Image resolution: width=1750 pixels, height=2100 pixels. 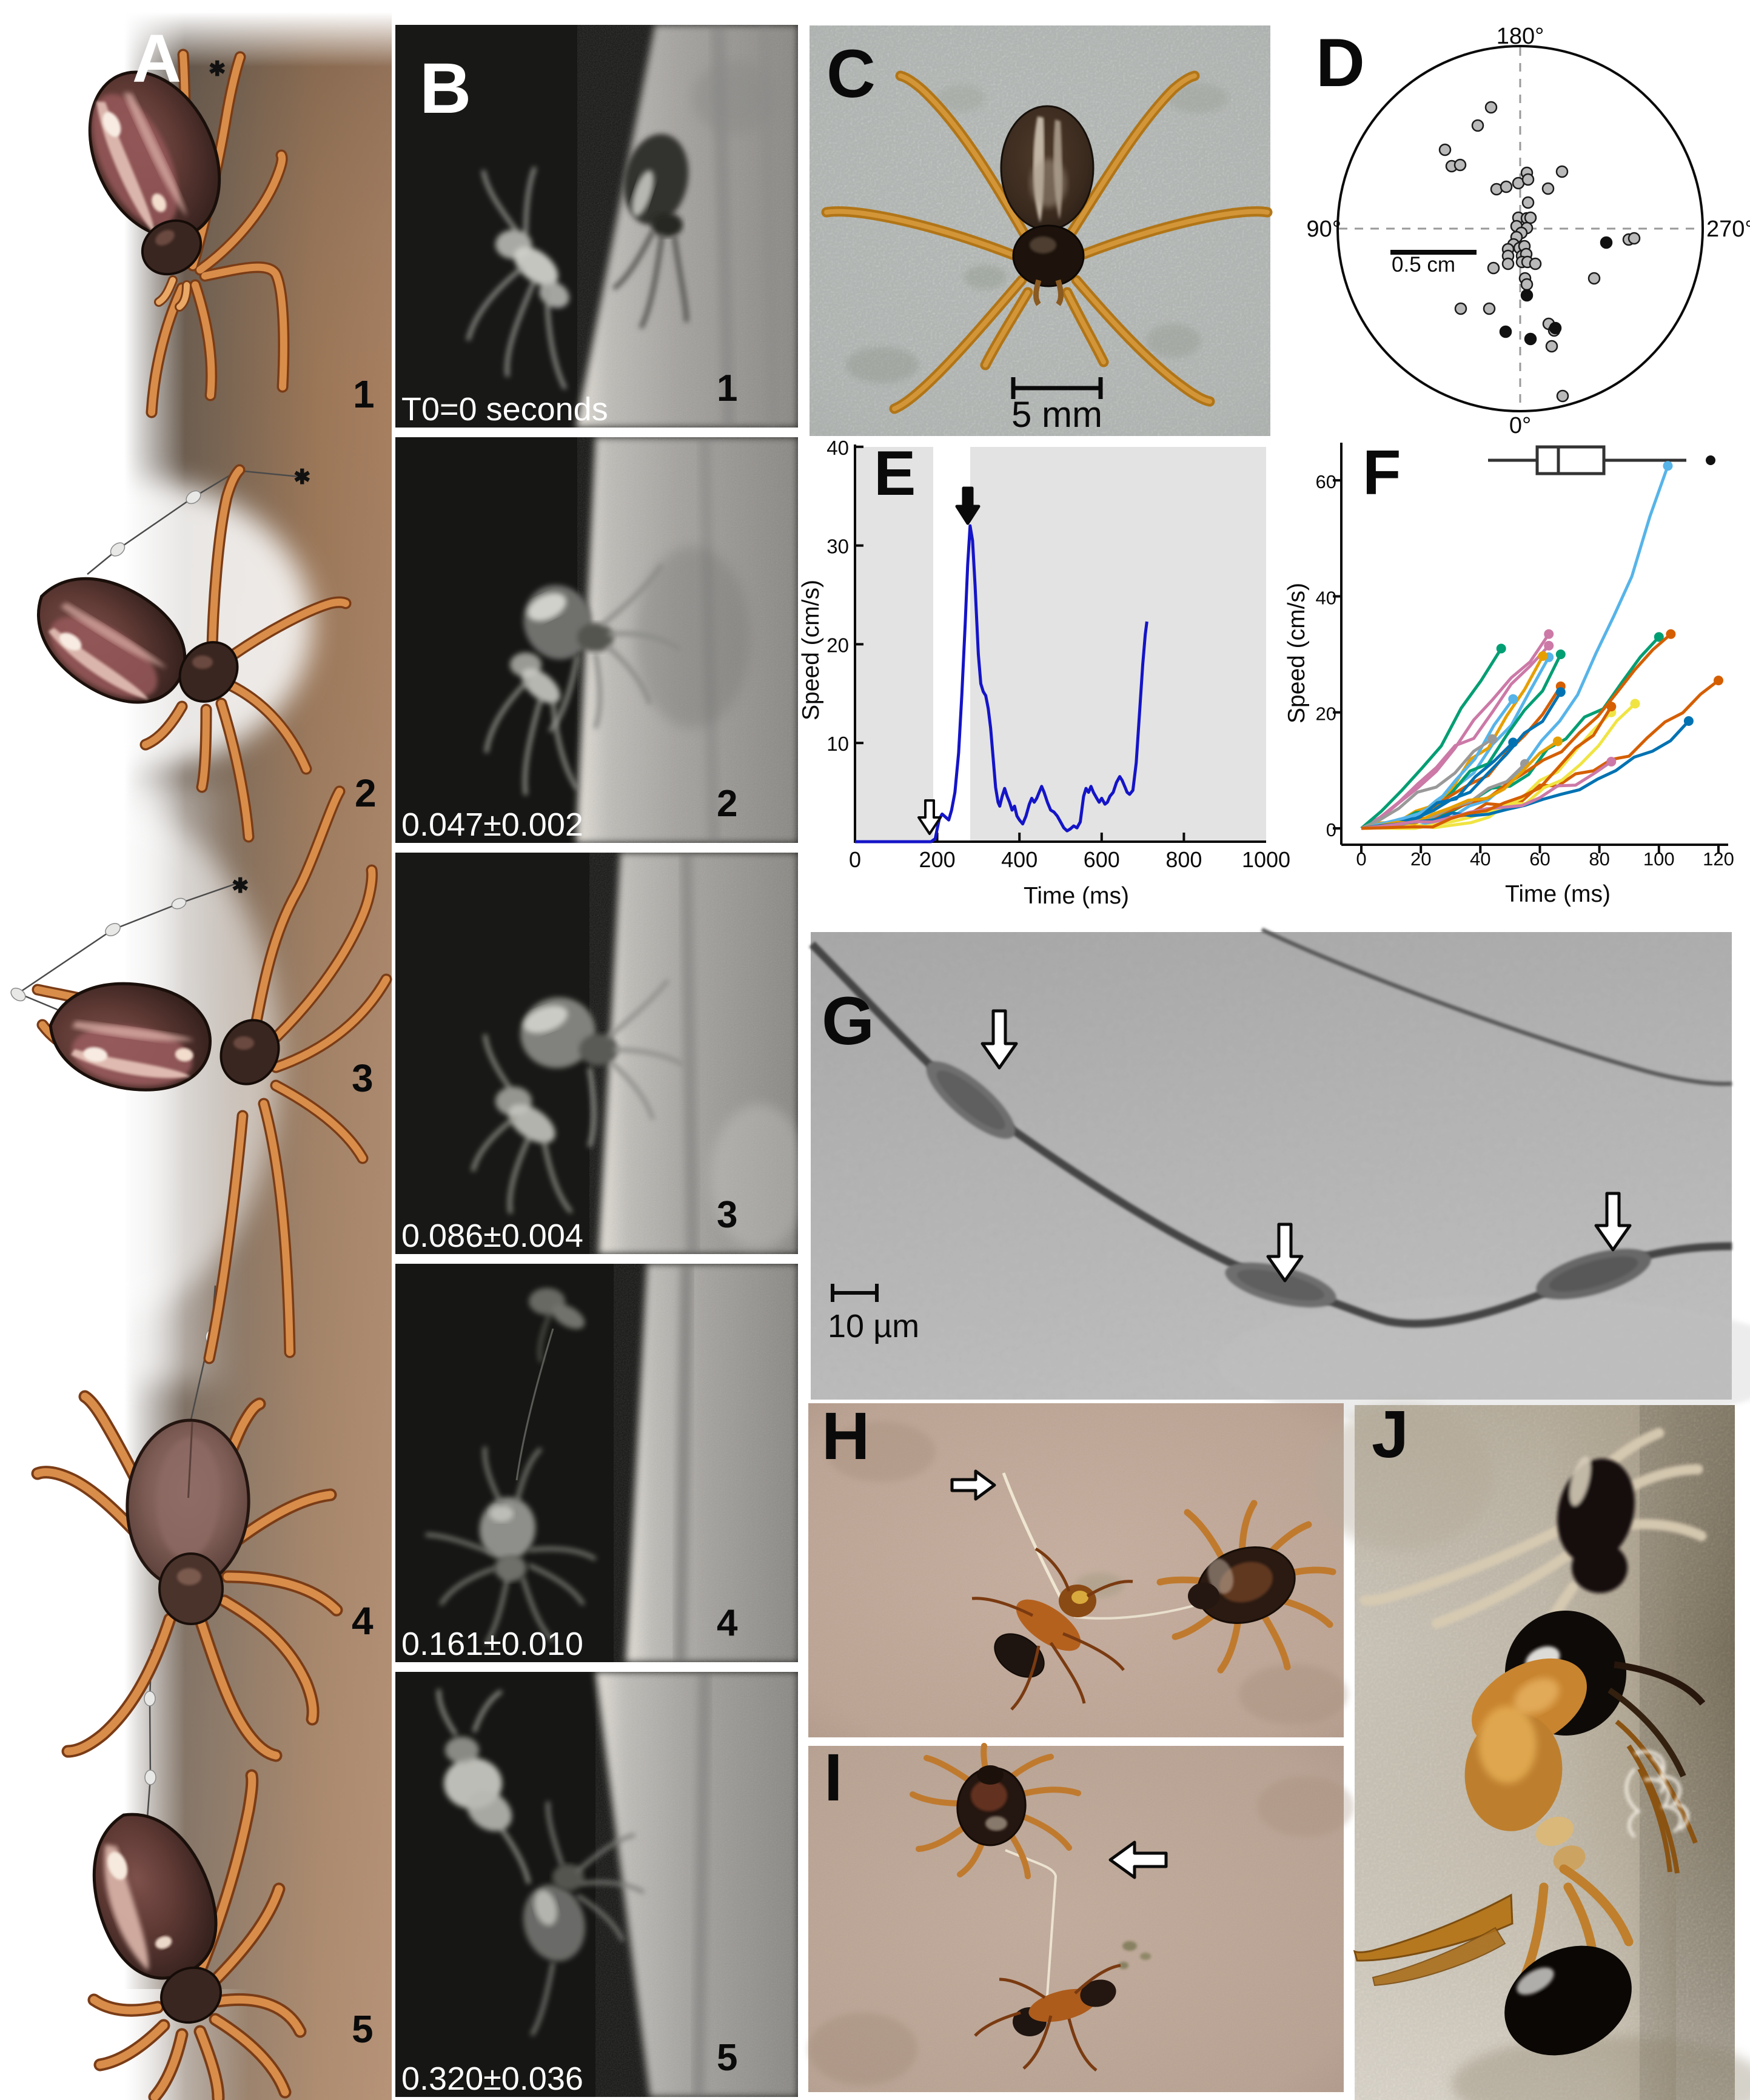 I want to click on svg-text: G, so click(x=848, y=1021).